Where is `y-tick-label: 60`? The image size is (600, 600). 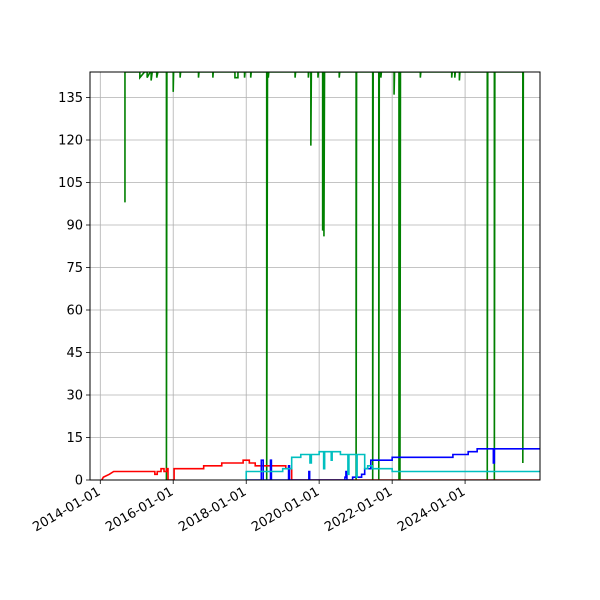 y-tick-label: 60 is located at coordinates (74, 311).